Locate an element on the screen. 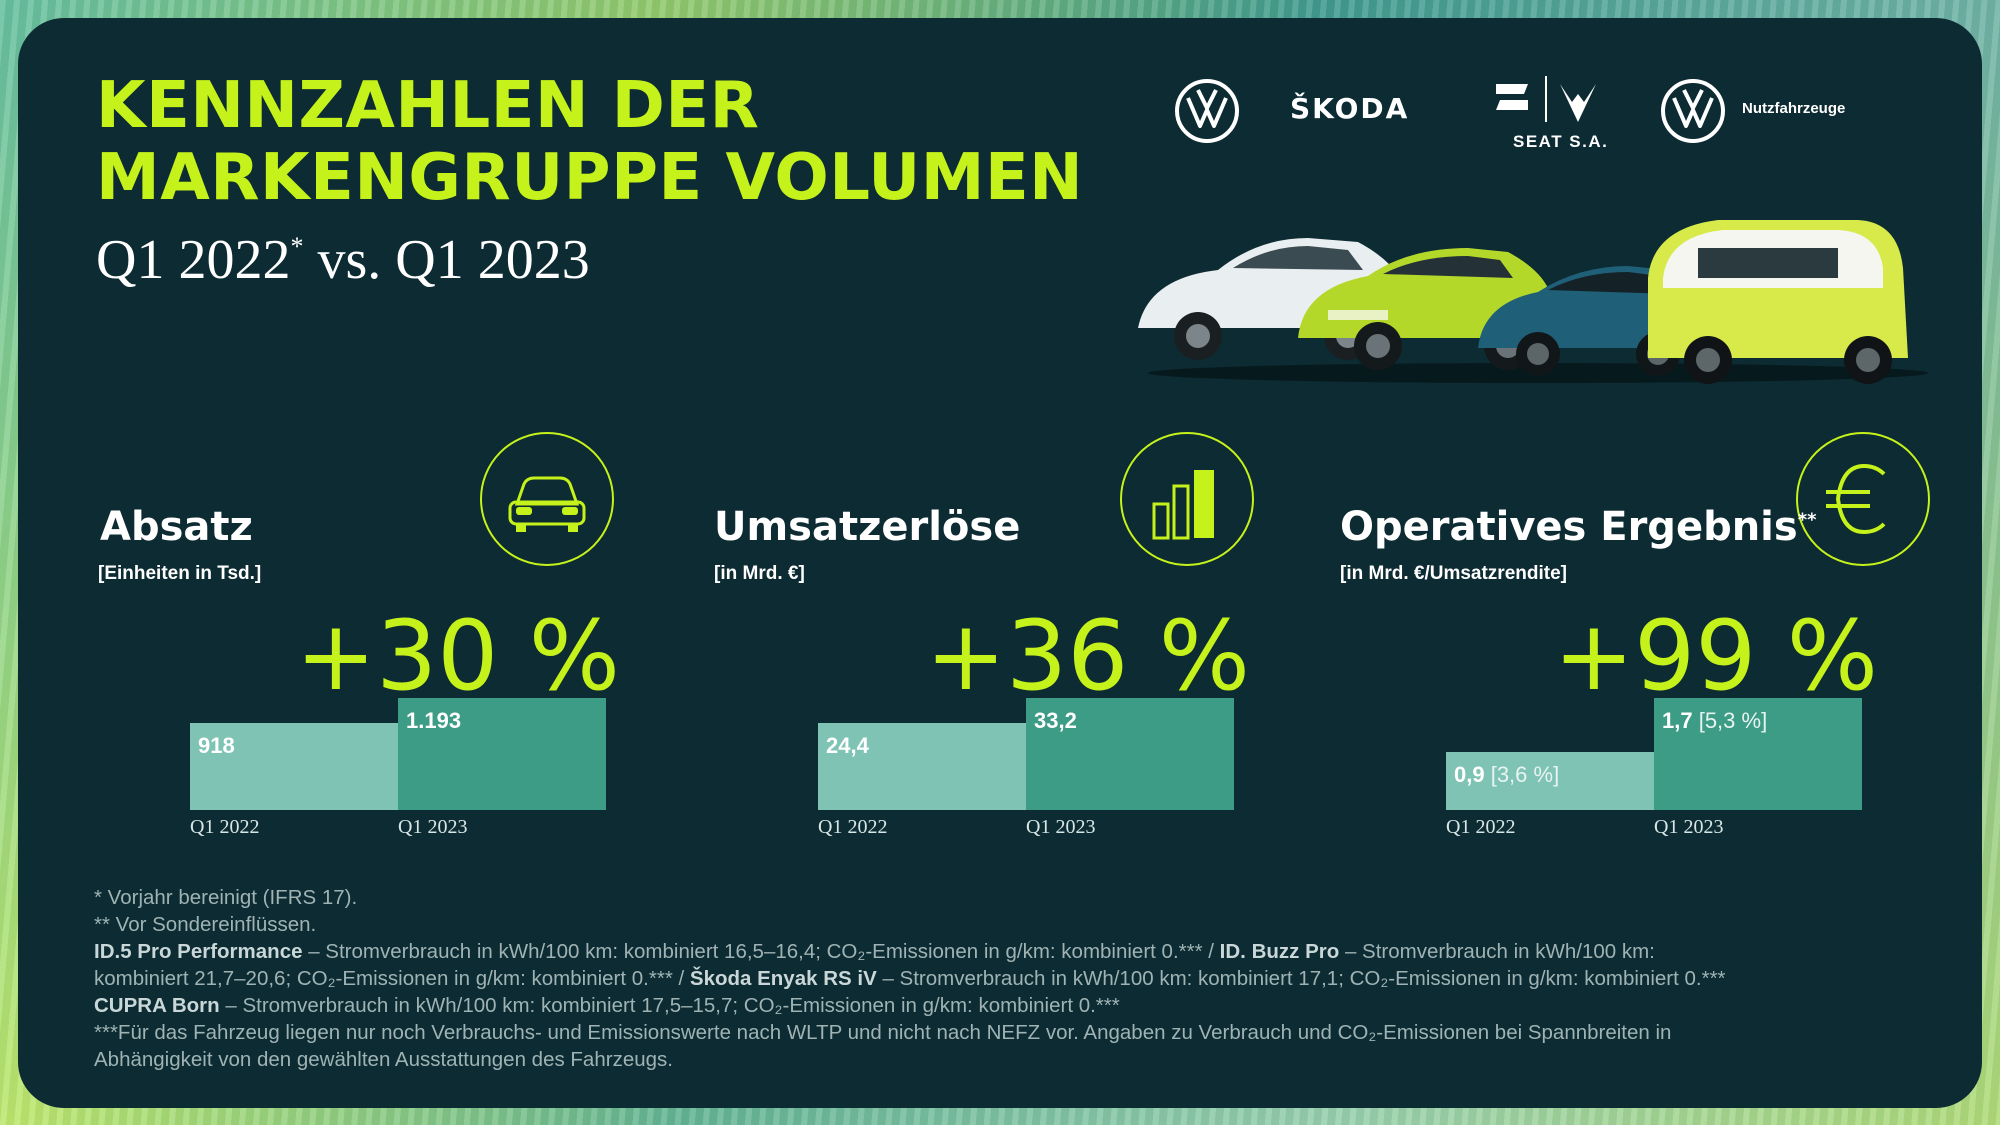 This screenshot has width=2000, height=1125. bar-margin: [5,3 %] is located at coordinates (1730, 720).